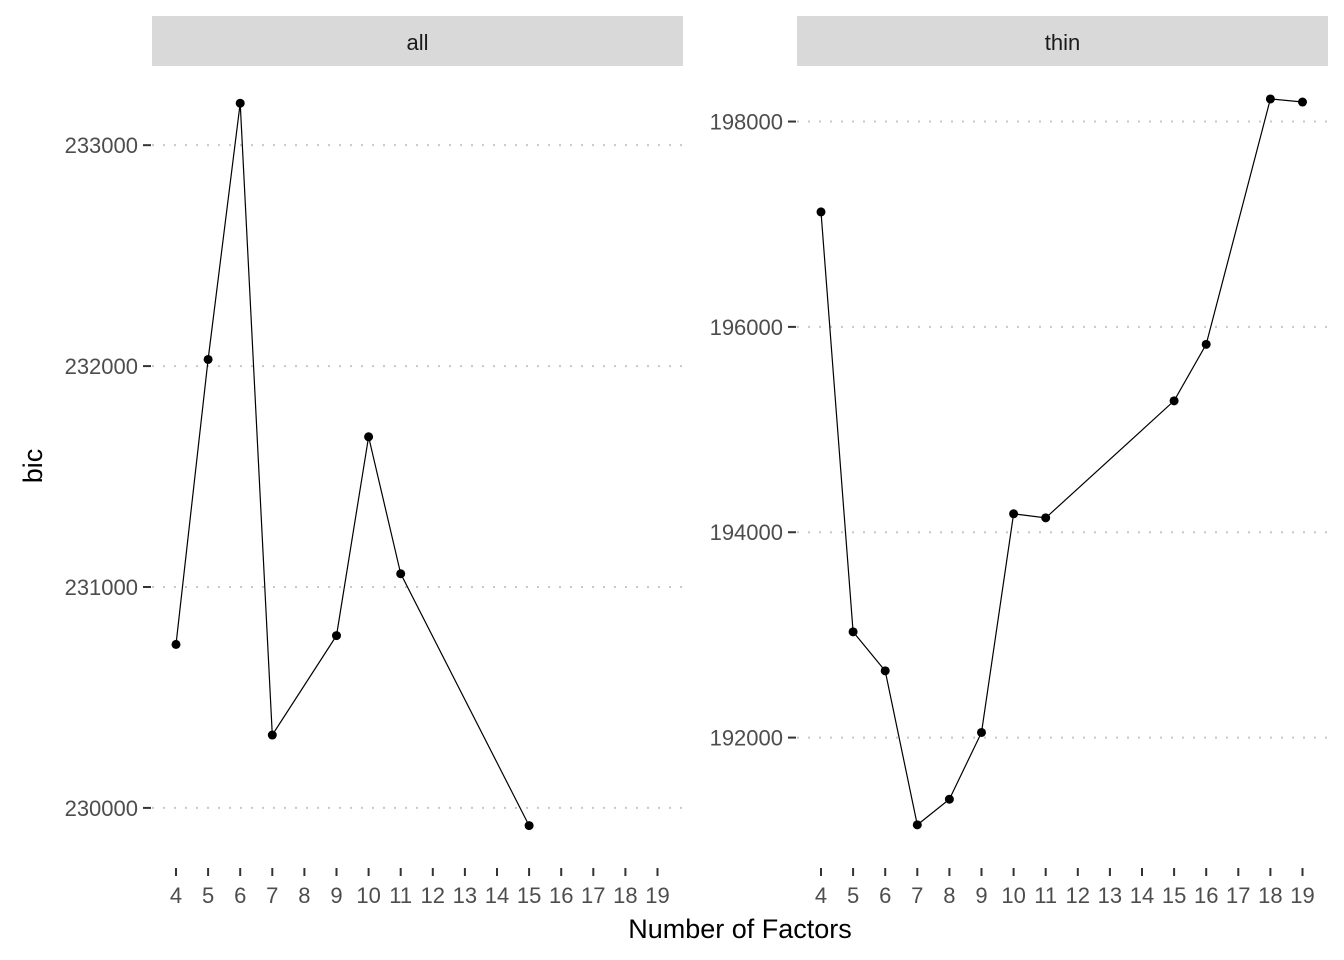  I want to click on strip-label-thin: thin, so click(1062, 42).